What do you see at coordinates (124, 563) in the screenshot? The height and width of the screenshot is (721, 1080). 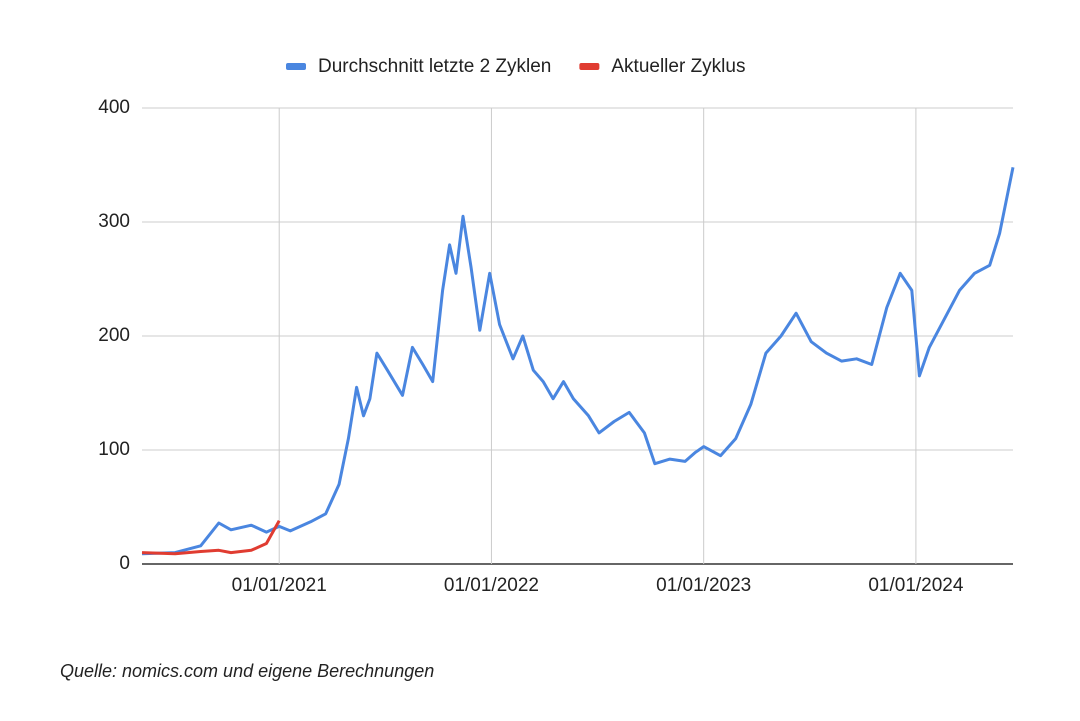 I see `y-tick-label: 0` at bounding box center [124, 563].